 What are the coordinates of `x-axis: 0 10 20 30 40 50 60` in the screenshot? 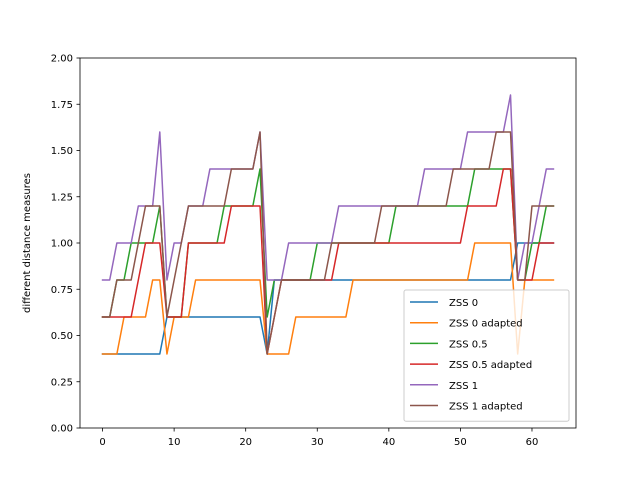 It's located at (318, 438).